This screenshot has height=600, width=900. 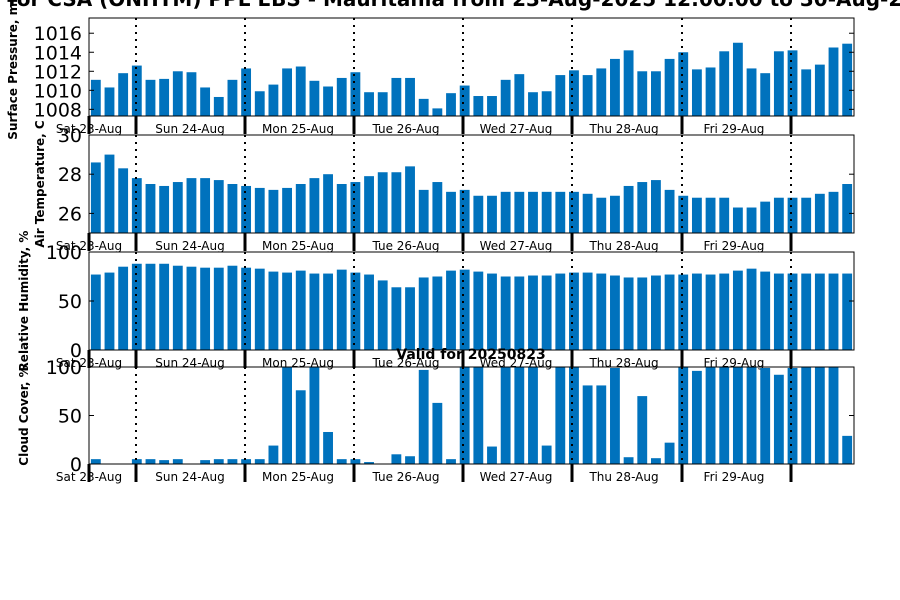 I want to click on y-tick-label: 100, so click(x=64, y=368).